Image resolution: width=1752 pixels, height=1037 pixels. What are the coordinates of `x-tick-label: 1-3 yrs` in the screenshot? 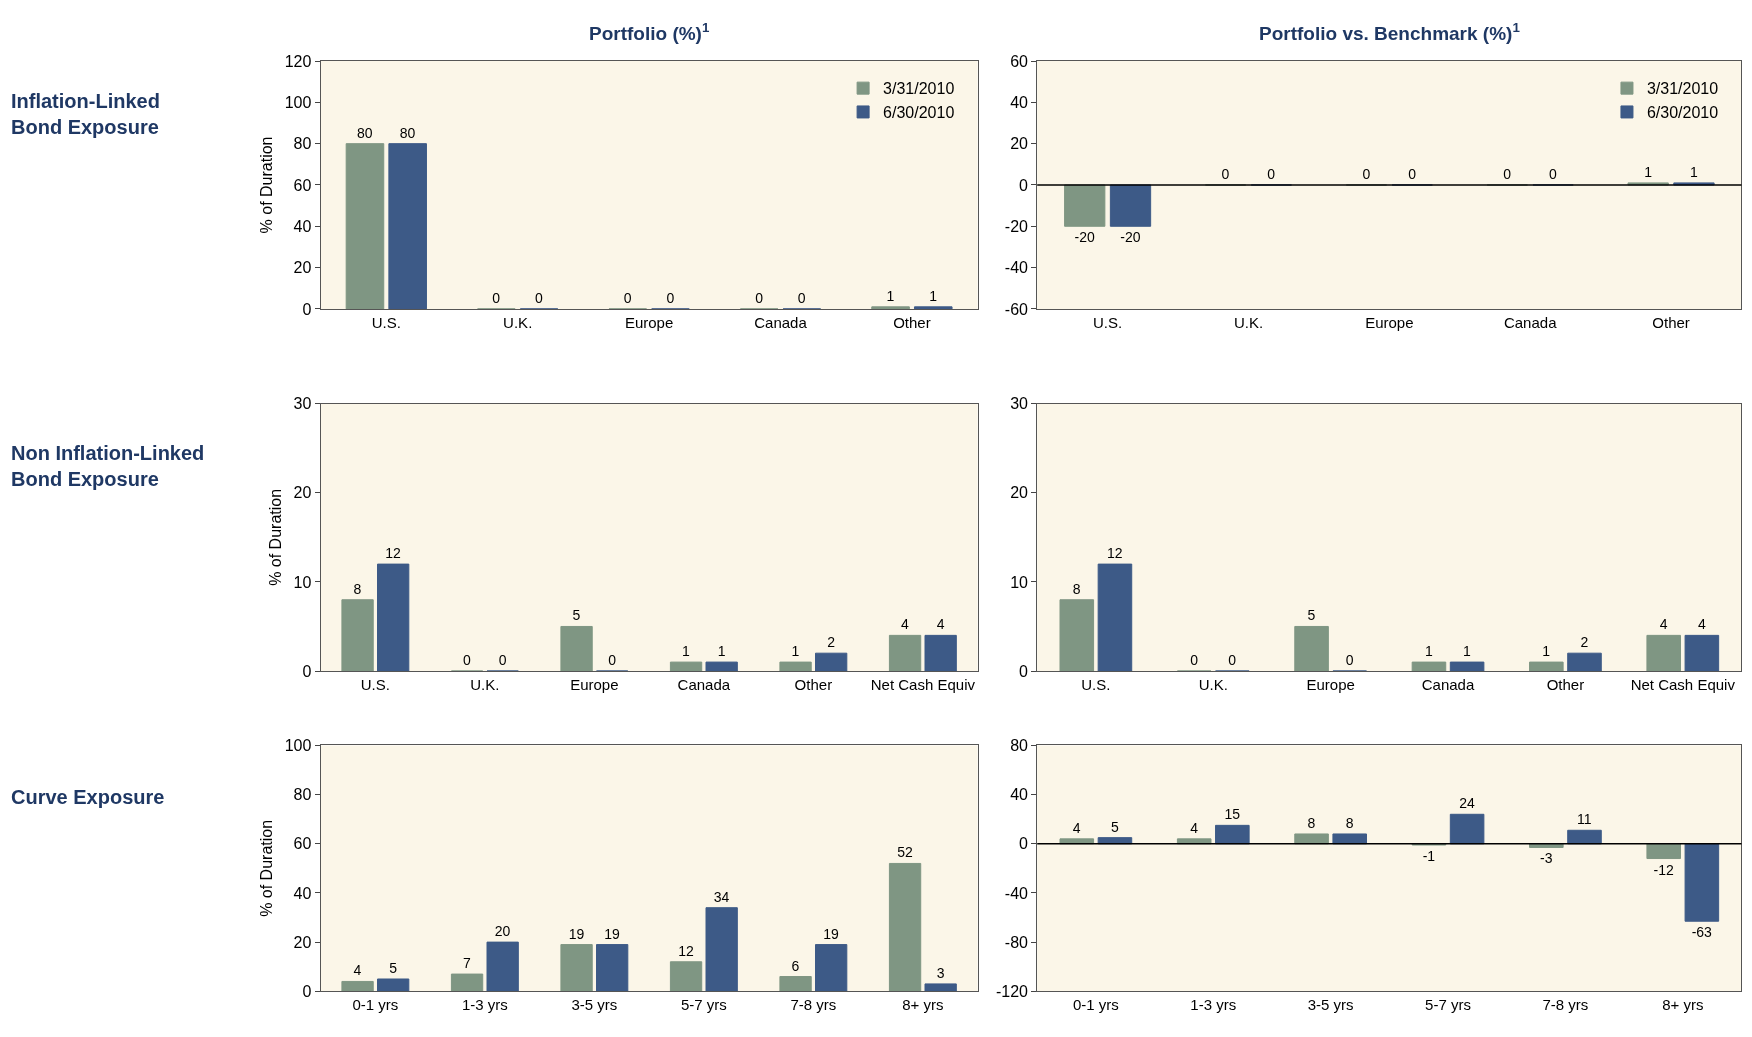 It's located at (484, 1005).